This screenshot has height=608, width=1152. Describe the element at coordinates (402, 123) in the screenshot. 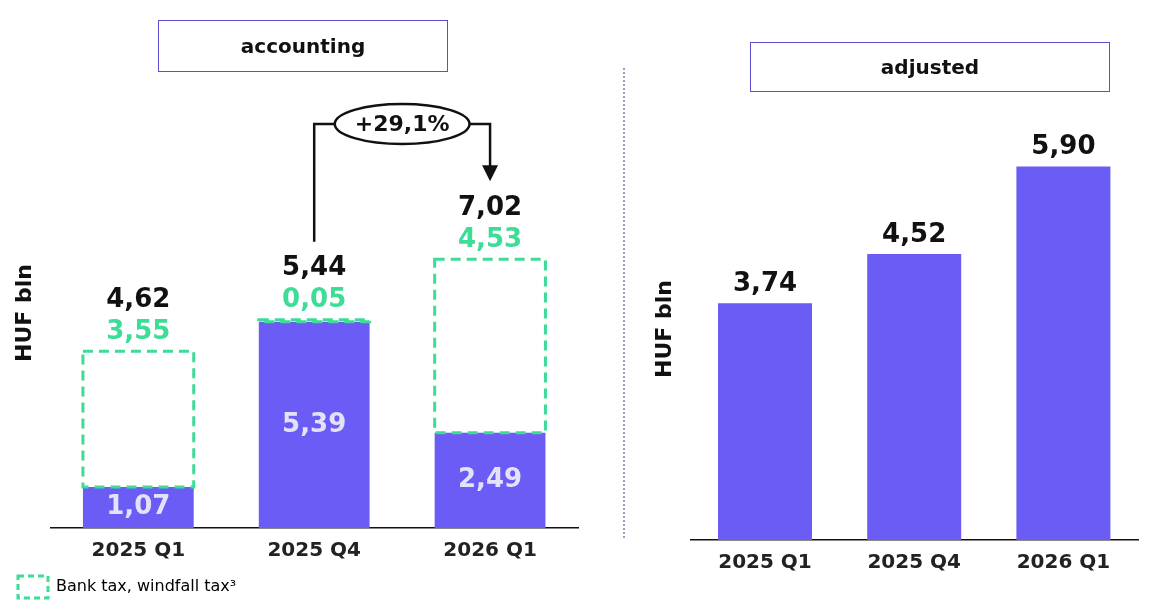

I see `text: +29,1%` at that location.